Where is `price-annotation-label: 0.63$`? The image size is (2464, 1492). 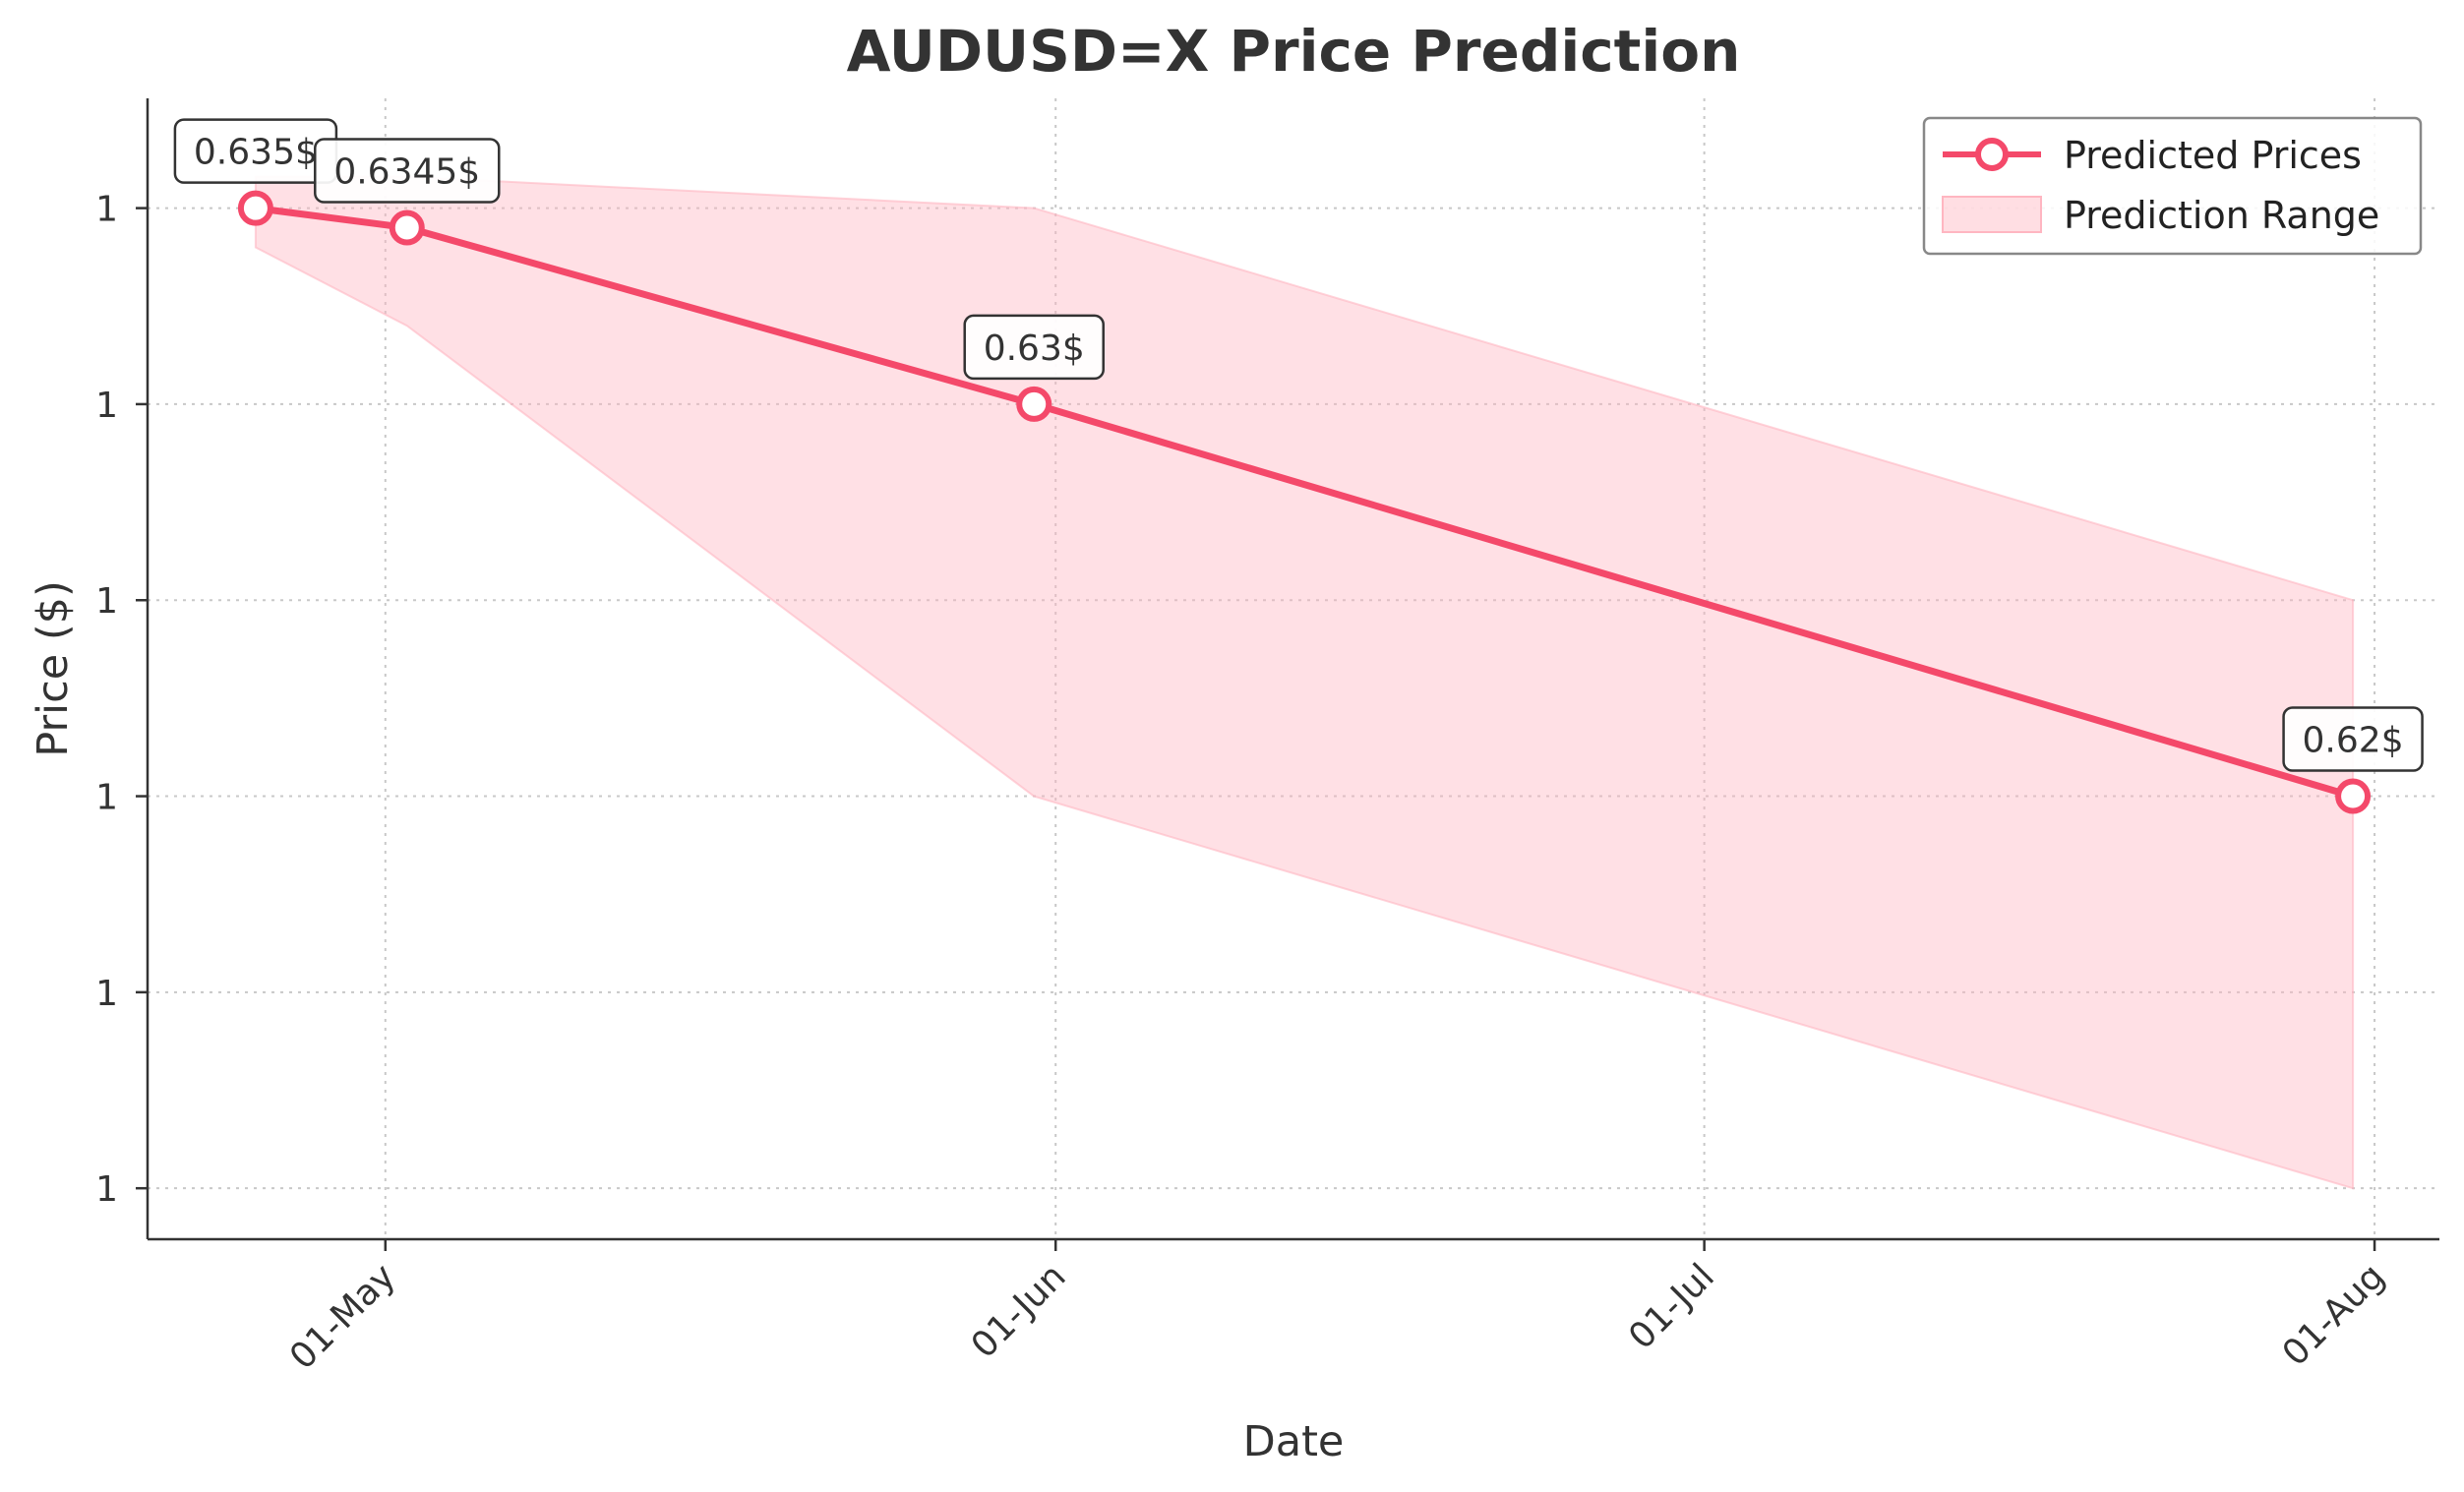
price-annotation-label: 0.63$ is located at coordinates (1035, 349).